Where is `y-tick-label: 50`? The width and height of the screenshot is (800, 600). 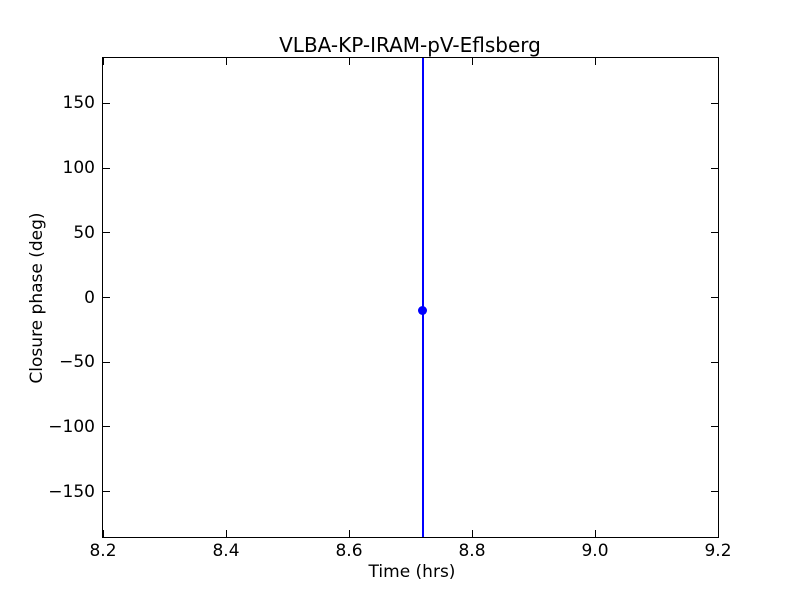 y-tick-label: 50 is located at coordinates (84, 232).